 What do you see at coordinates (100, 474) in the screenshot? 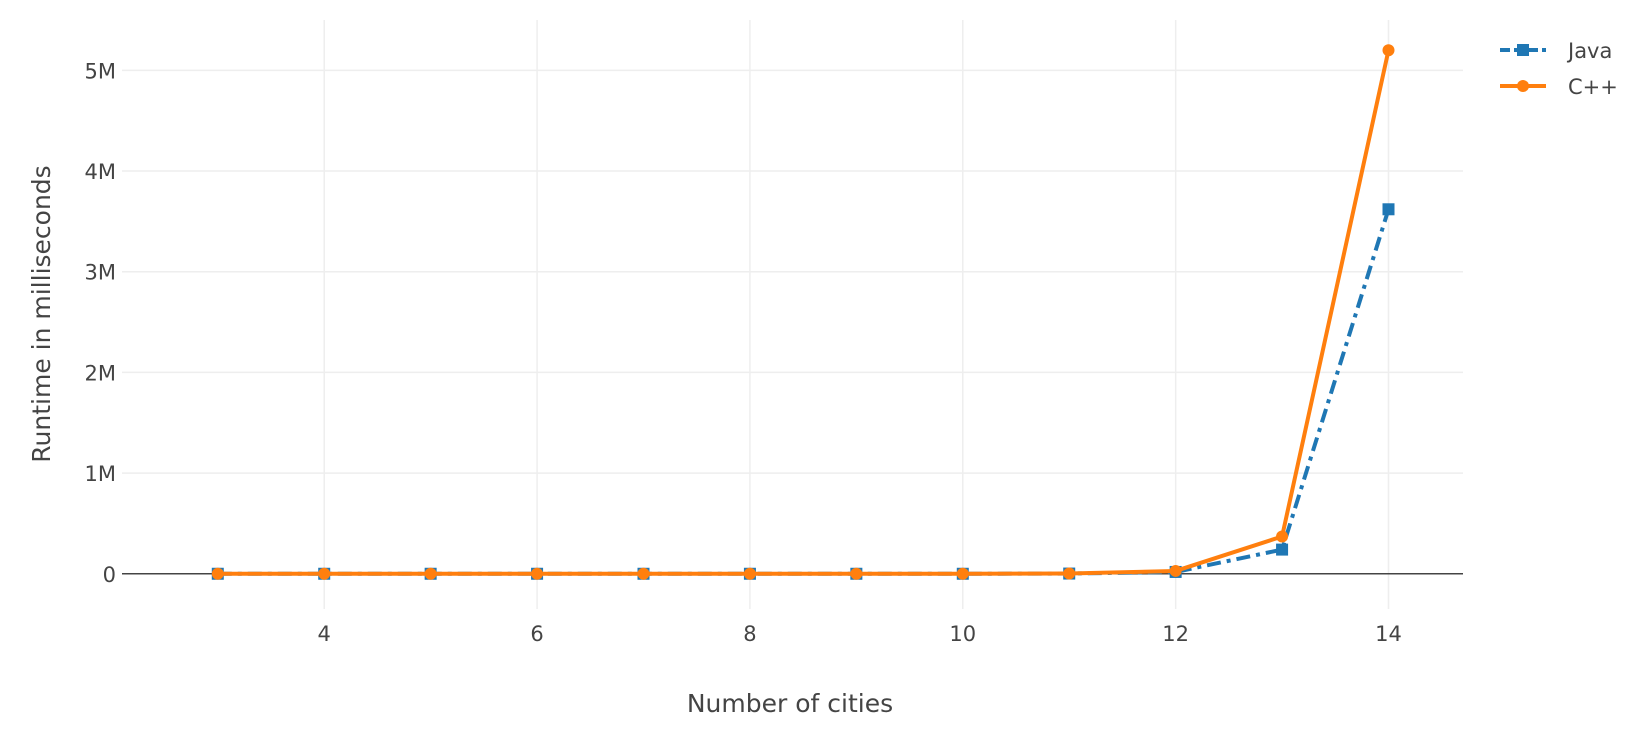
I see `y-tick-label: 1M` at bounding box center [100, 474].